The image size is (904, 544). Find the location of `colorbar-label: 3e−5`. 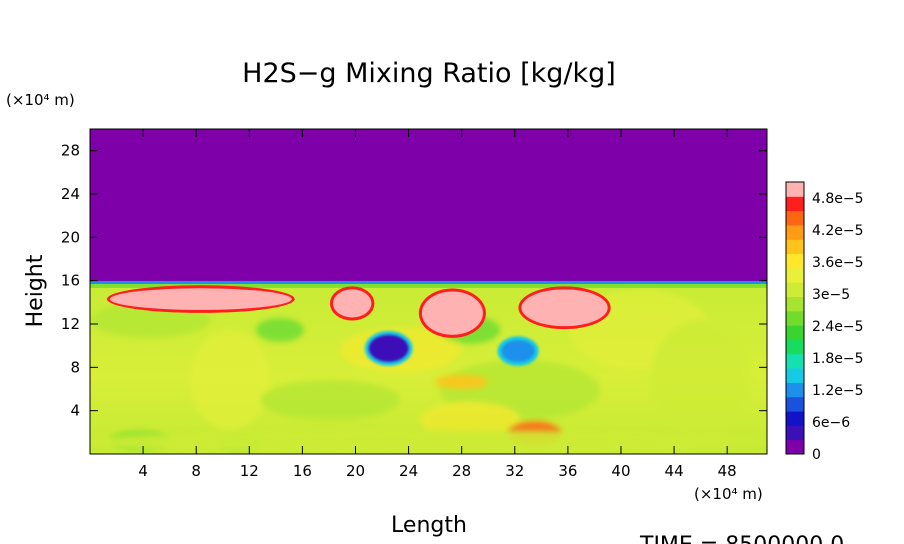

colorbar-label: 3e−5 is located at coordinates (831, 295).